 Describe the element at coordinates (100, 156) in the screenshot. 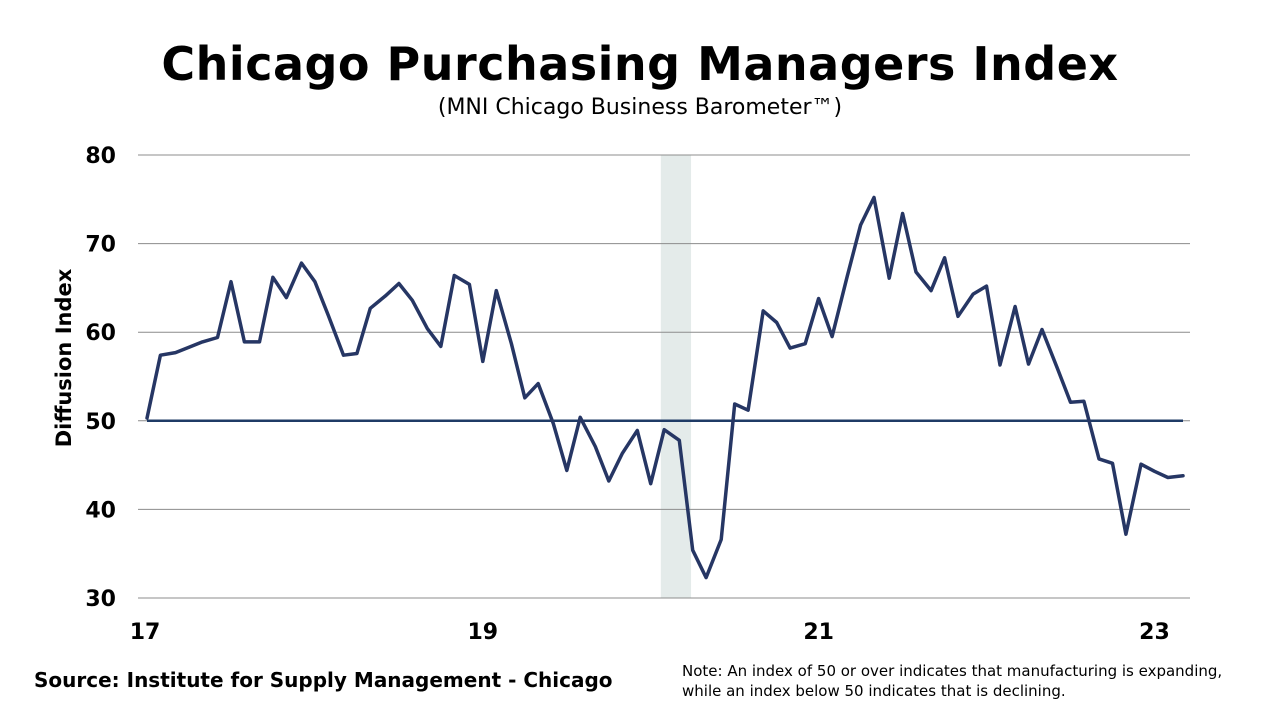

I see `y-tick-label: 80` at that location.